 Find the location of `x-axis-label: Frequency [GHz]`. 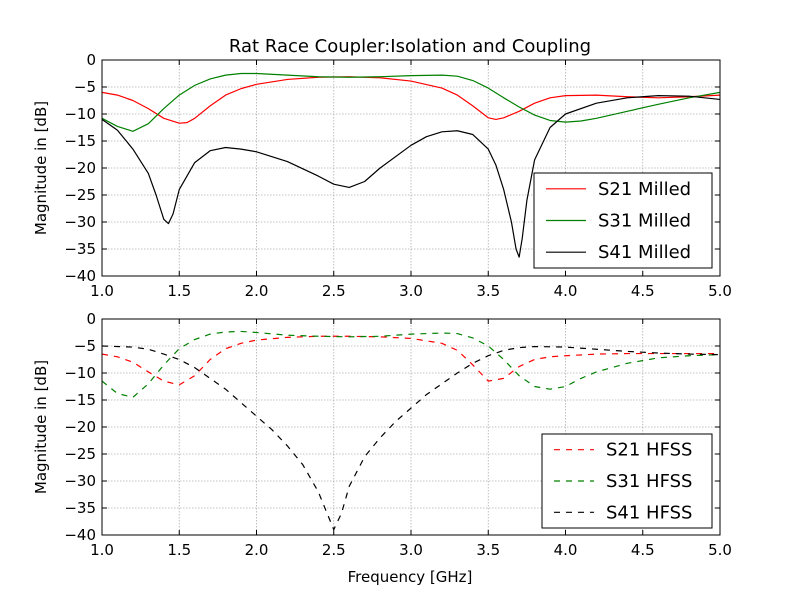

x-axis-label: Frequency [GHz] is located at coordinates (410, 577).